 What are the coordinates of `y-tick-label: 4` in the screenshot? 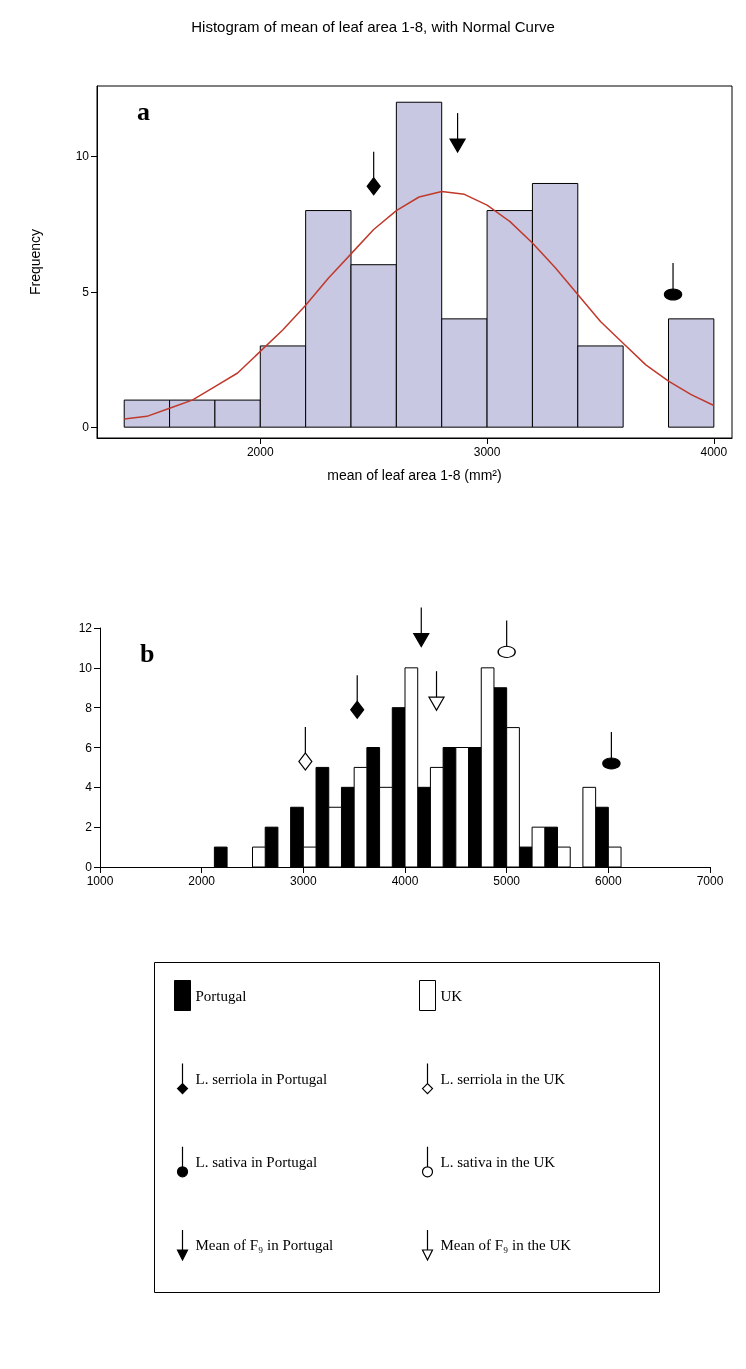 It's located at (89, 787).